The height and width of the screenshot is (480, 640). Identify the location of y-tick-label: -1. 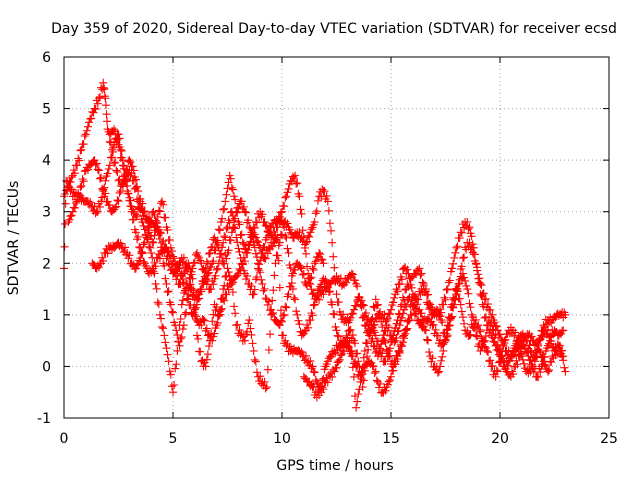
(44, 419).